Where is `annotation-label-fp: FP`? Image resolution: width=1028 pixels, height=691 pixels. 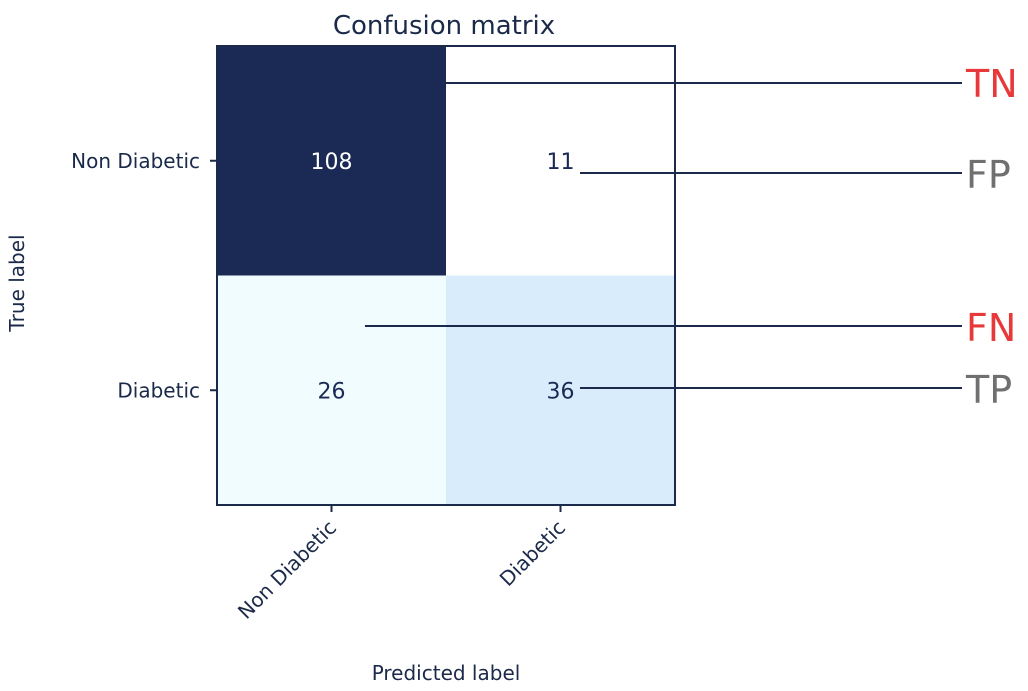
annotation-label-fp: FP is located at coordinates (988, 175).